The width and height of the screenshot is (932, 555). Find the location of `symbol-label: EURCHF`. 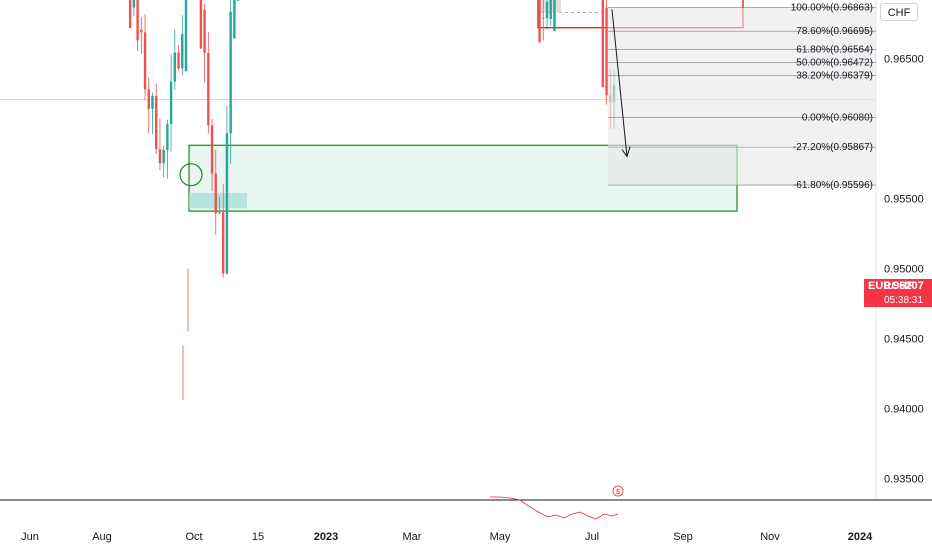

symbol-label: EURCHF is located at coordinates (891, 286).